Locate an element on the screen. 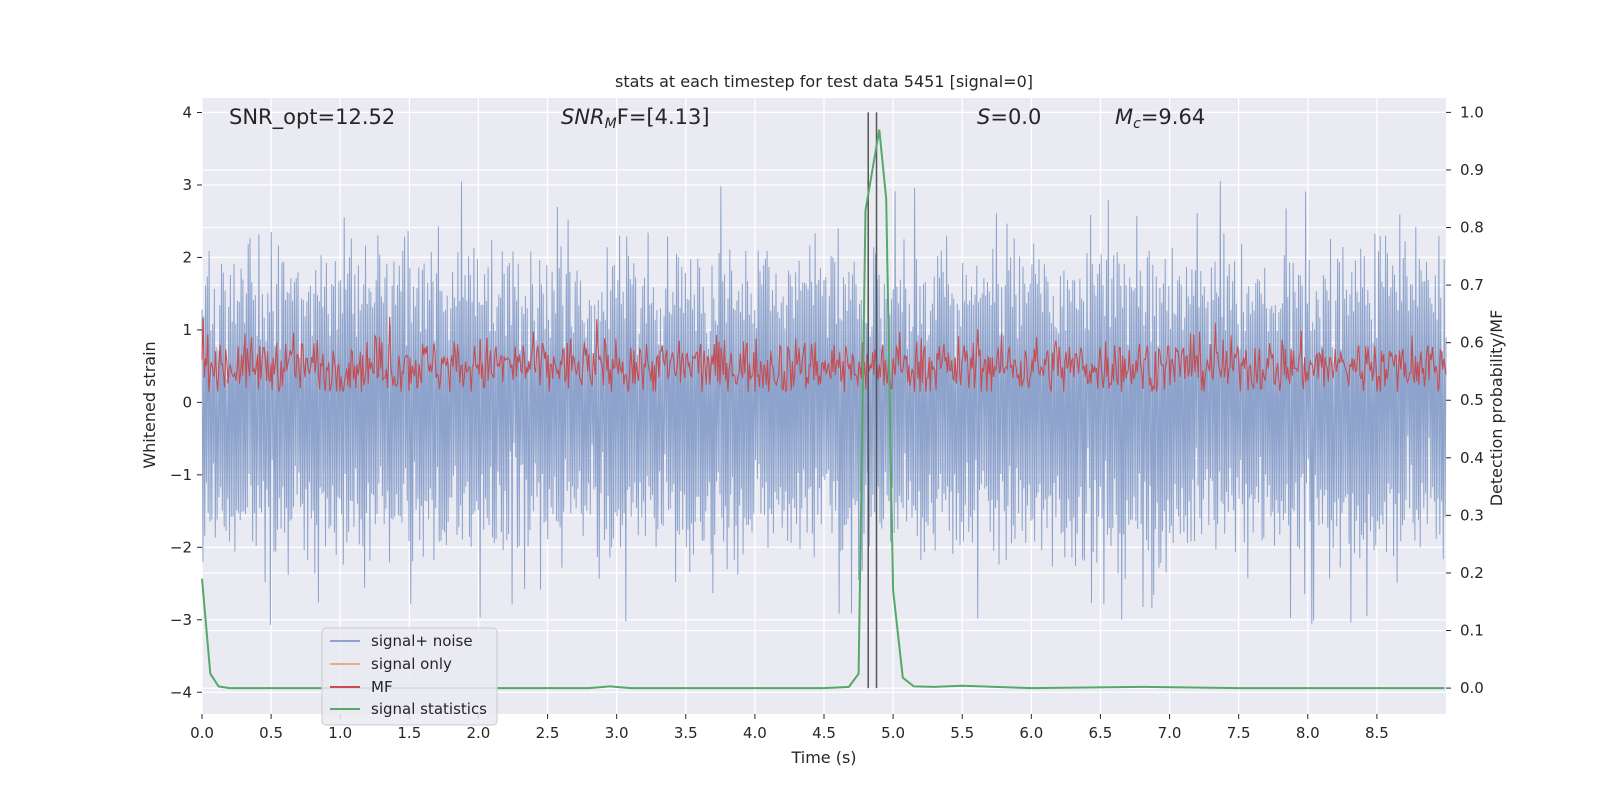  y2-tick-label-0.9: 0.9 is located at coordinates (1472, 170).